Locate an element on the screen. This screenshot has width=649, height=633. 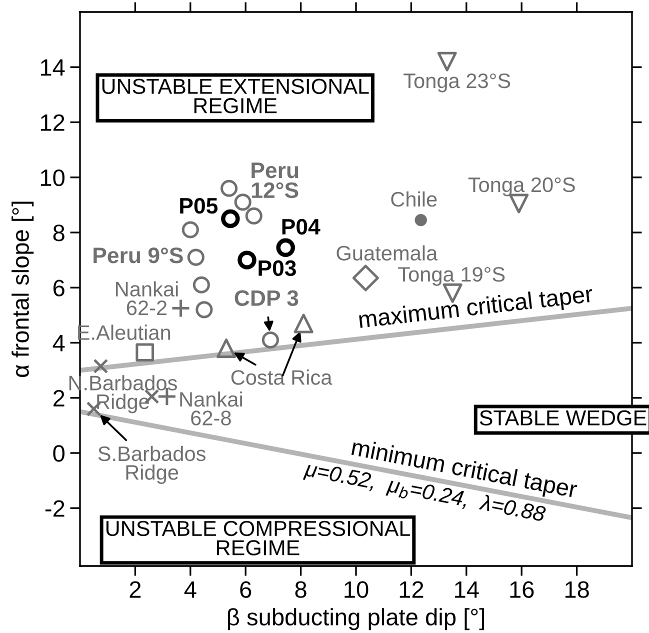
y-axis-title: α frontal slope [°] is located at coordinates (23, 289).